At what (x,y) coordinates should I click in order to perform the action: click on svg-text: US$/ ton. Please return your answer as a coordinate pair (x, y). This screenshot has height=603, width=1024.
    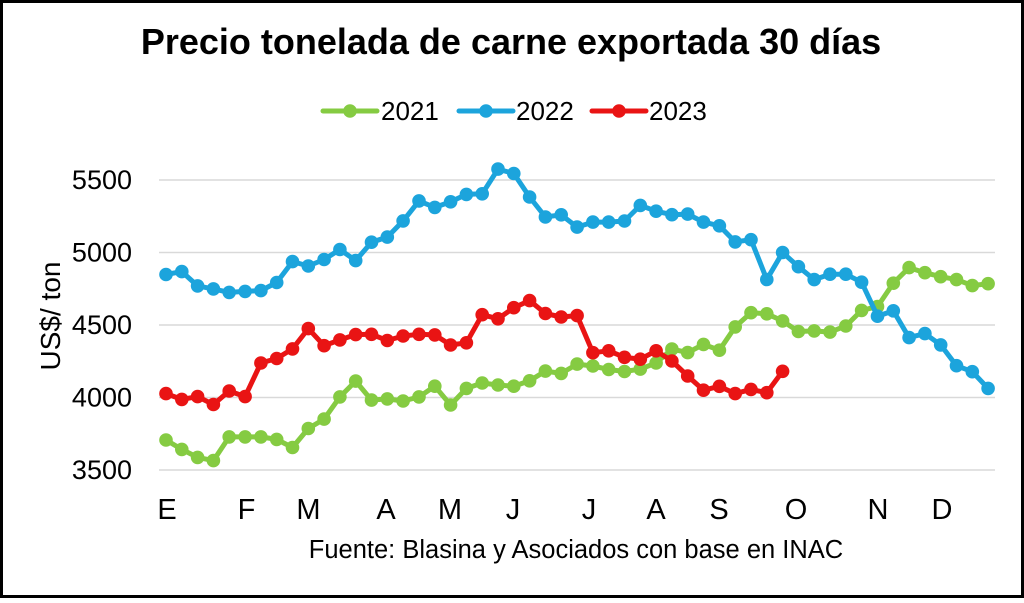
    Looking at the image, I should click on (50, 316).